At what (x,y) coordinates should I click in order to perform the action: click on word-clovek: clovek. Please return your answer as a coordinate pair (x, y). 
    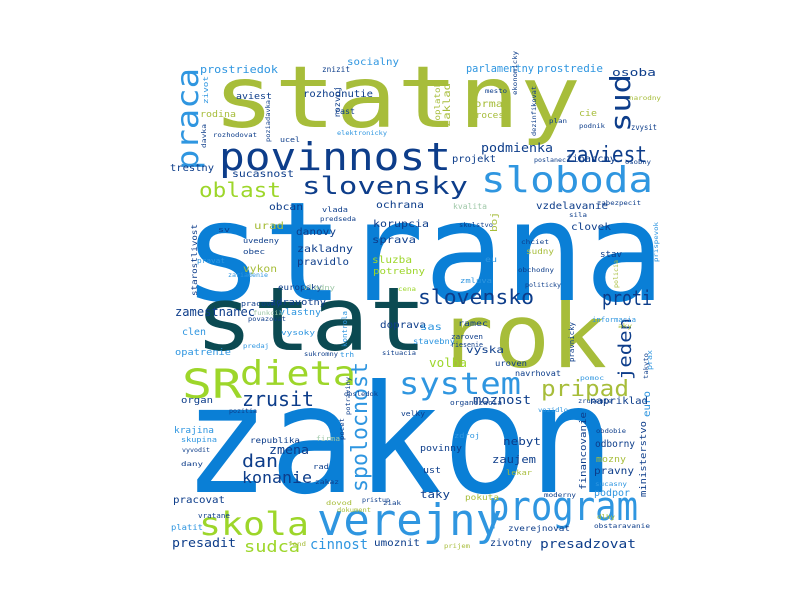
    Looking at the image, I should click on (591, 227).